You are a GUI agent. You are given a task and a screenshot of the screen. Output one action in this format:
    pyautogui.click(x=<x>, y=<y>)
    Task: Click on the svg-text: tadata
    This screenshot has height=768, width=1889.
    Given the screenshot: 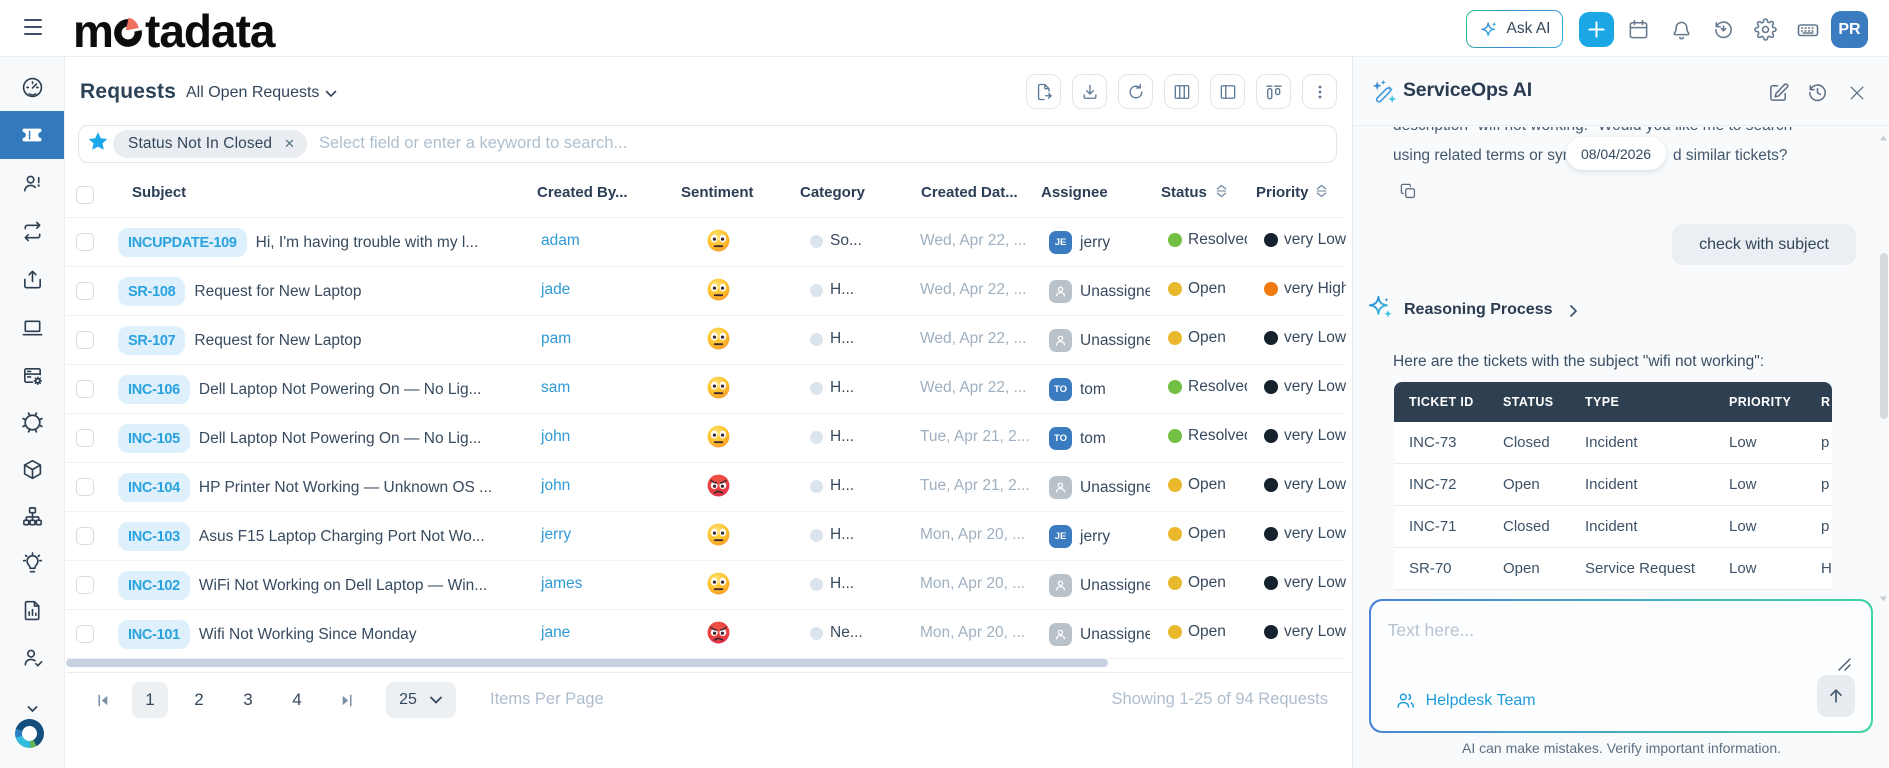 What is the action you would take?
    pyautogui.click(x=210, y=31)
    